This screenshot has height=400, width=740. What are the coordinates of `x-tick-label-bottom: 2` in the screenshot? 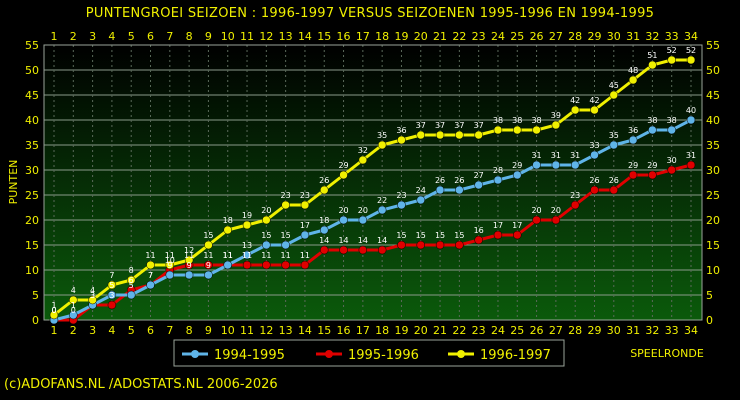 It's located at (73, 330).